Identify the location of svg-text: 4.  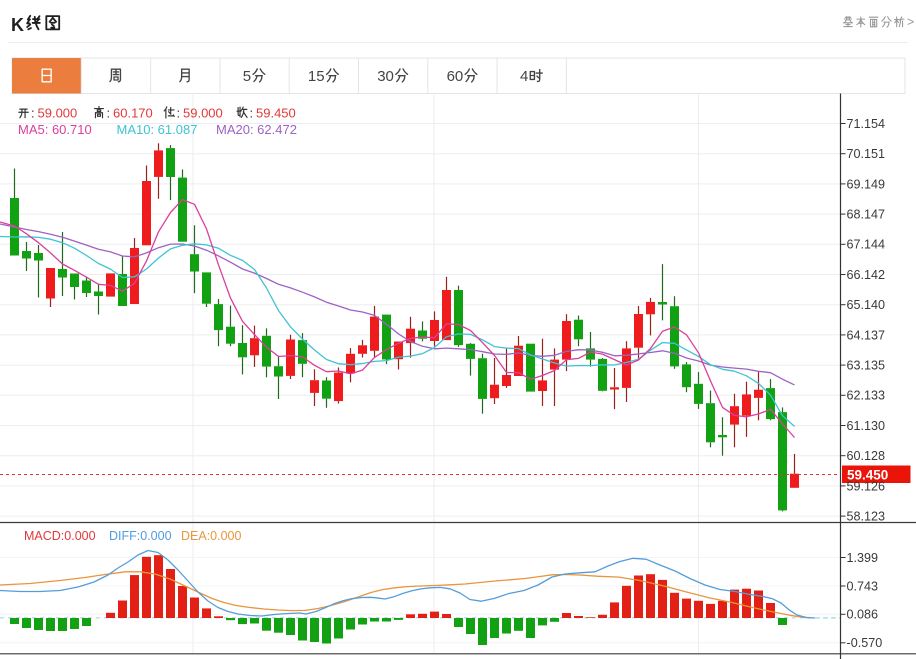
(524, 76).